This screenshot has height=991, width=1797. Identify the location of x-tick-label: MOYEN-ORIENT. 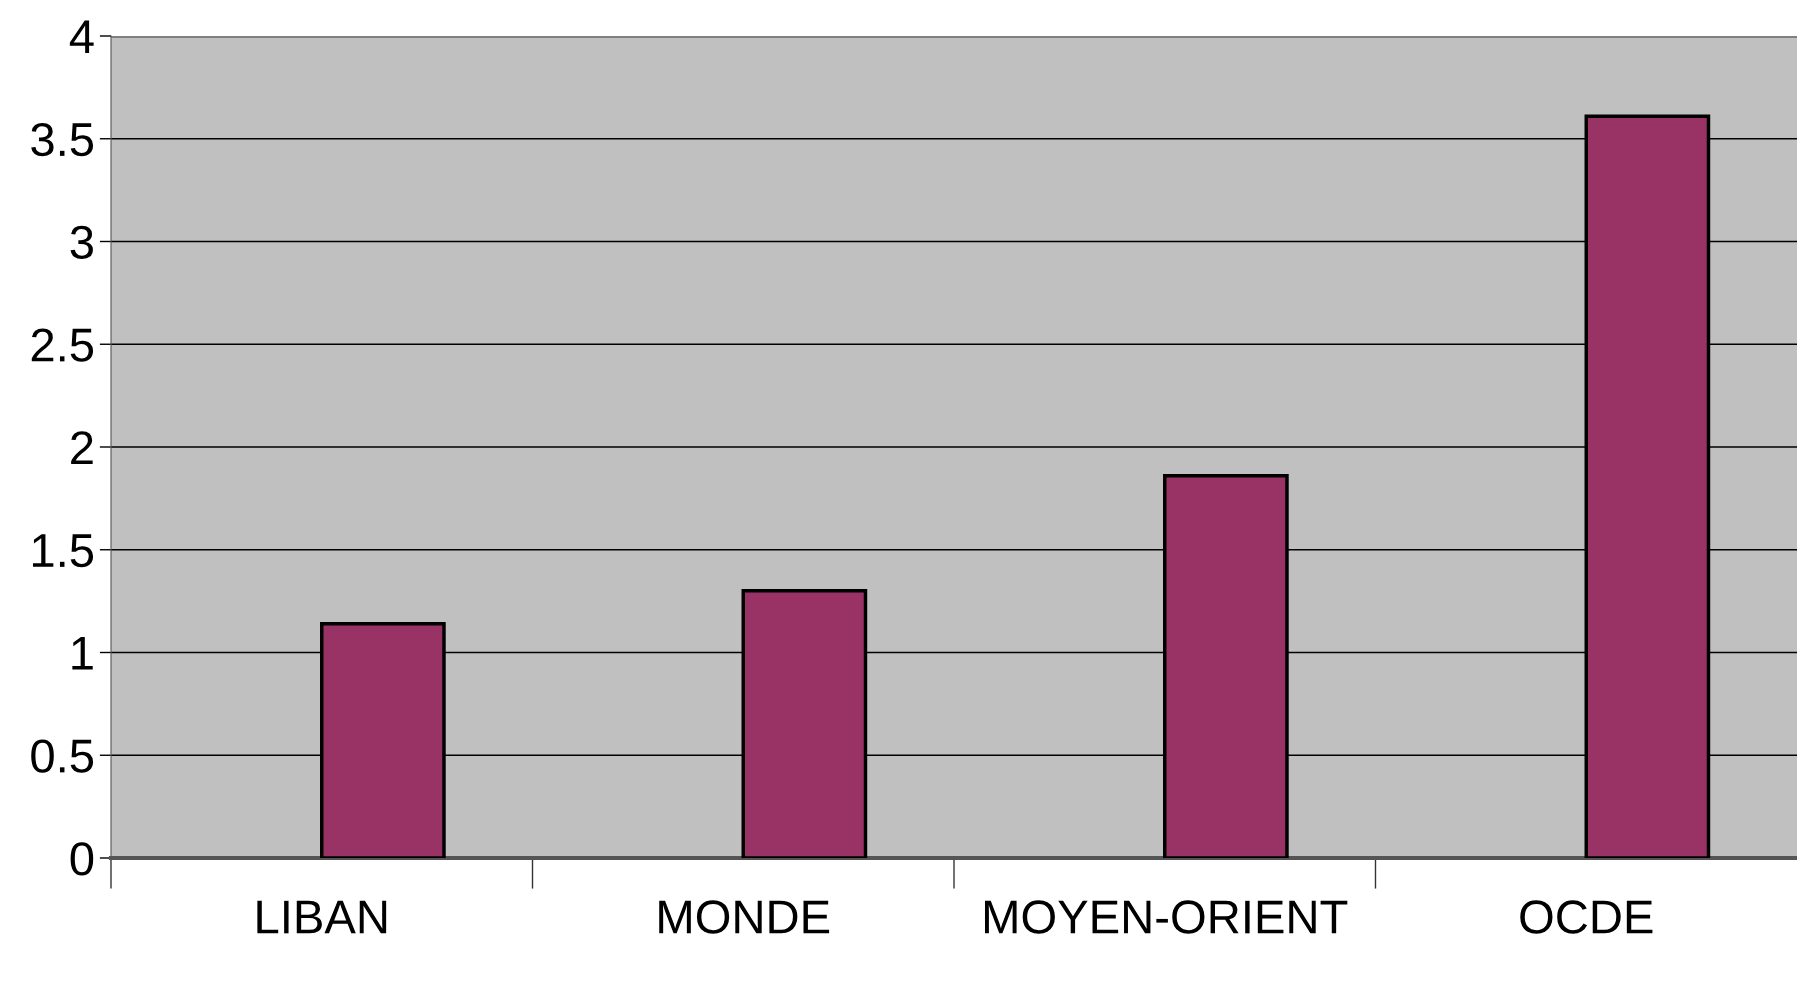
(1166, 917).